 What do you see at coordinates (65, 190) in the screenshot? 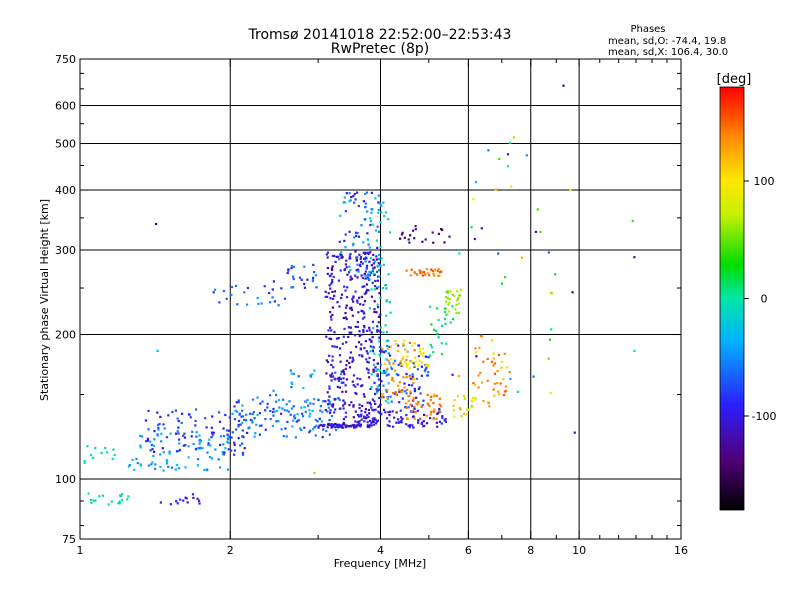
I see `y-tick-label: 400` at bounding box center [65, 190].